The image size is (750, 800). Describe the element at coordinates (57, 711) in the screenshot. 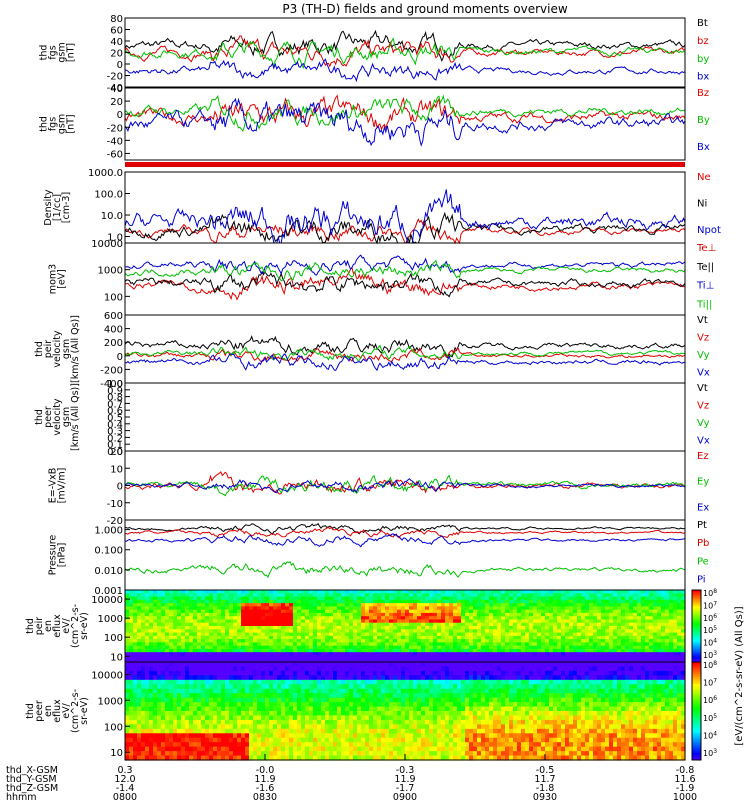

I see `y-axis-label: eflux` at that location.